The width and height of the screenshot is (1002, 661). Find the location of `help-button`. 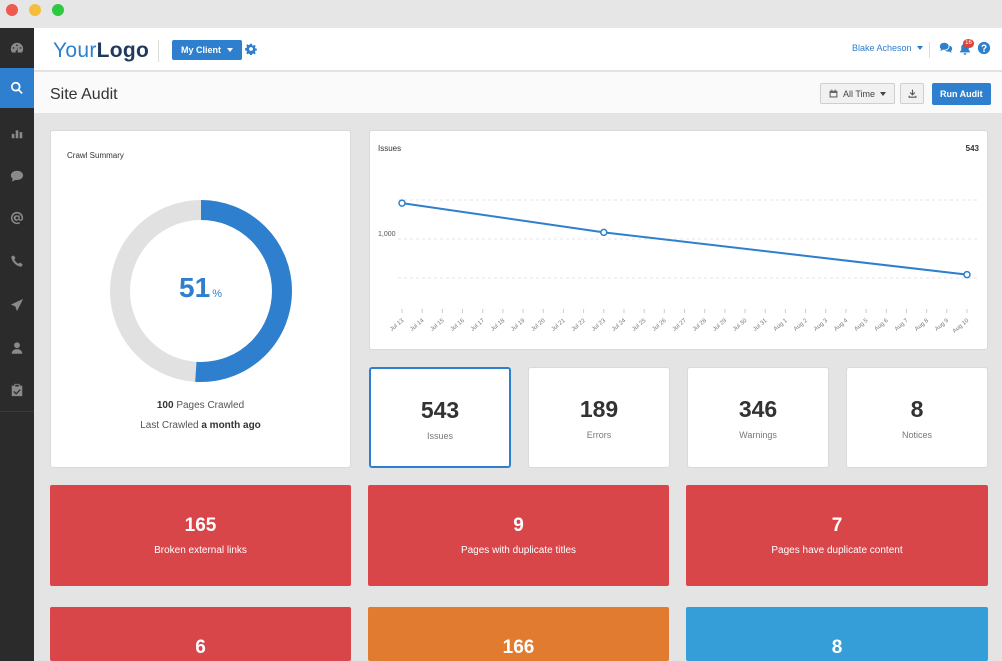

help-button is located at coordinates (984, 48).